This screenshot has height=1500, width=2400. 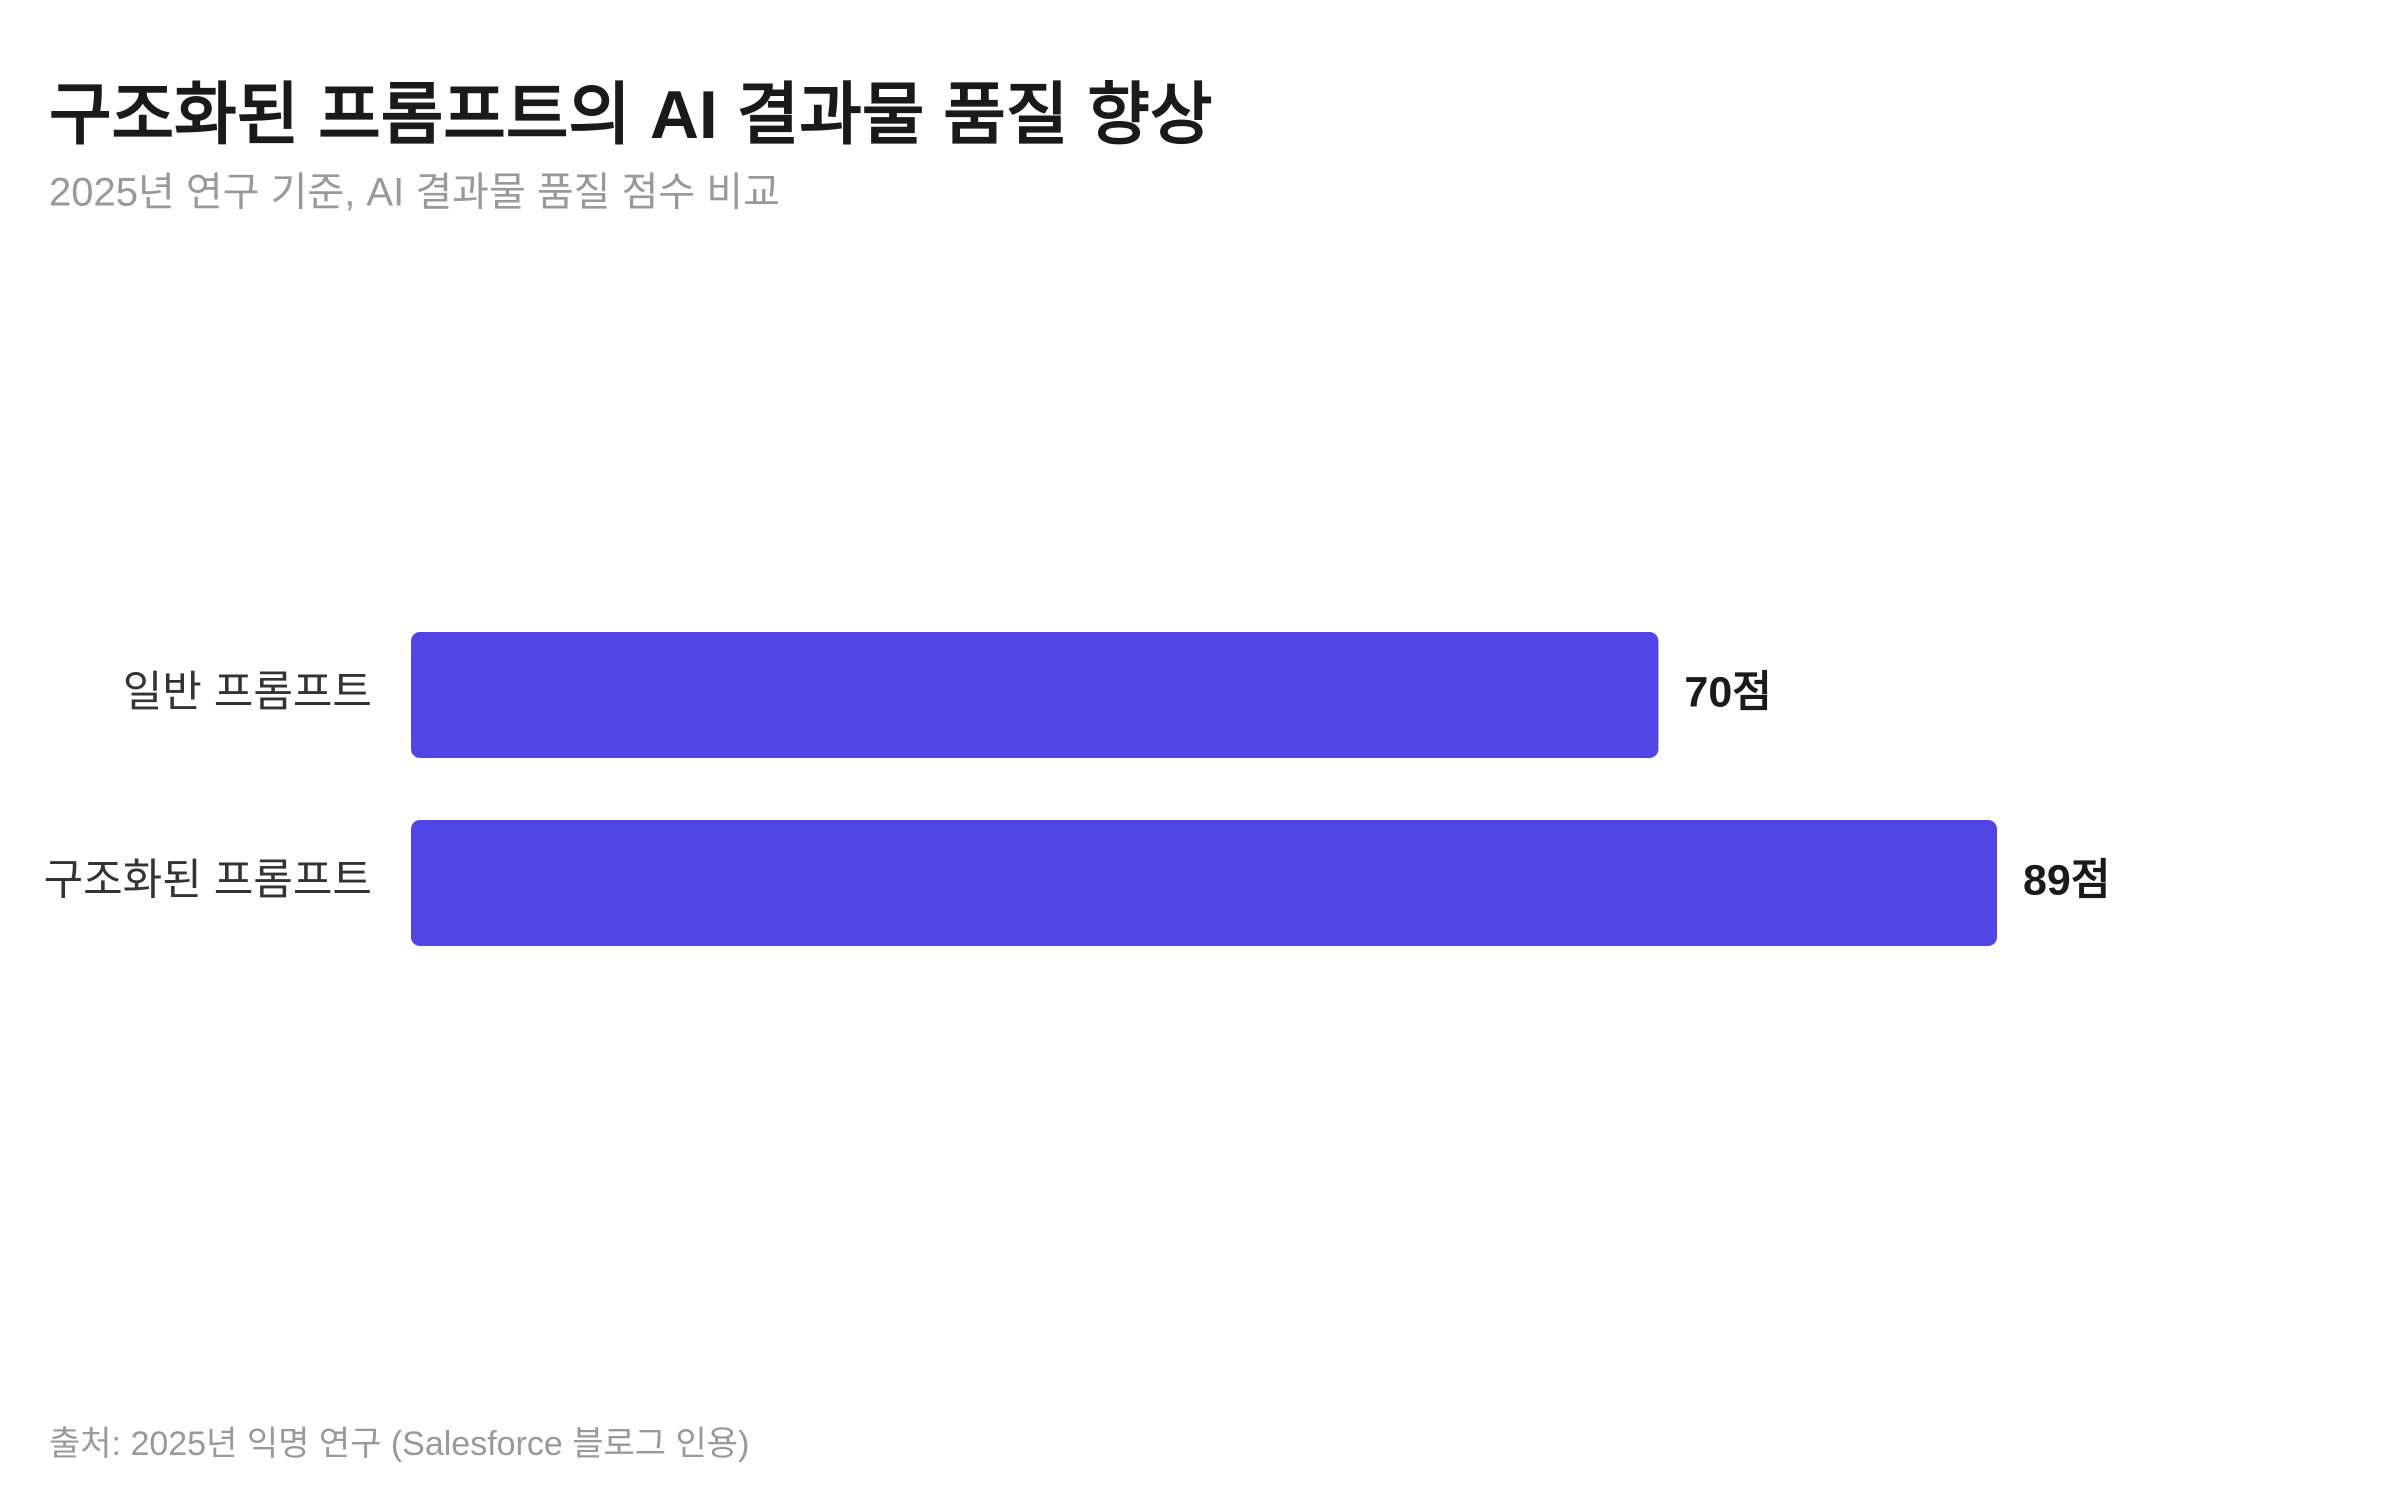 I want to click on category-label: 일반 프롬프트, so click(x=247, y=692).